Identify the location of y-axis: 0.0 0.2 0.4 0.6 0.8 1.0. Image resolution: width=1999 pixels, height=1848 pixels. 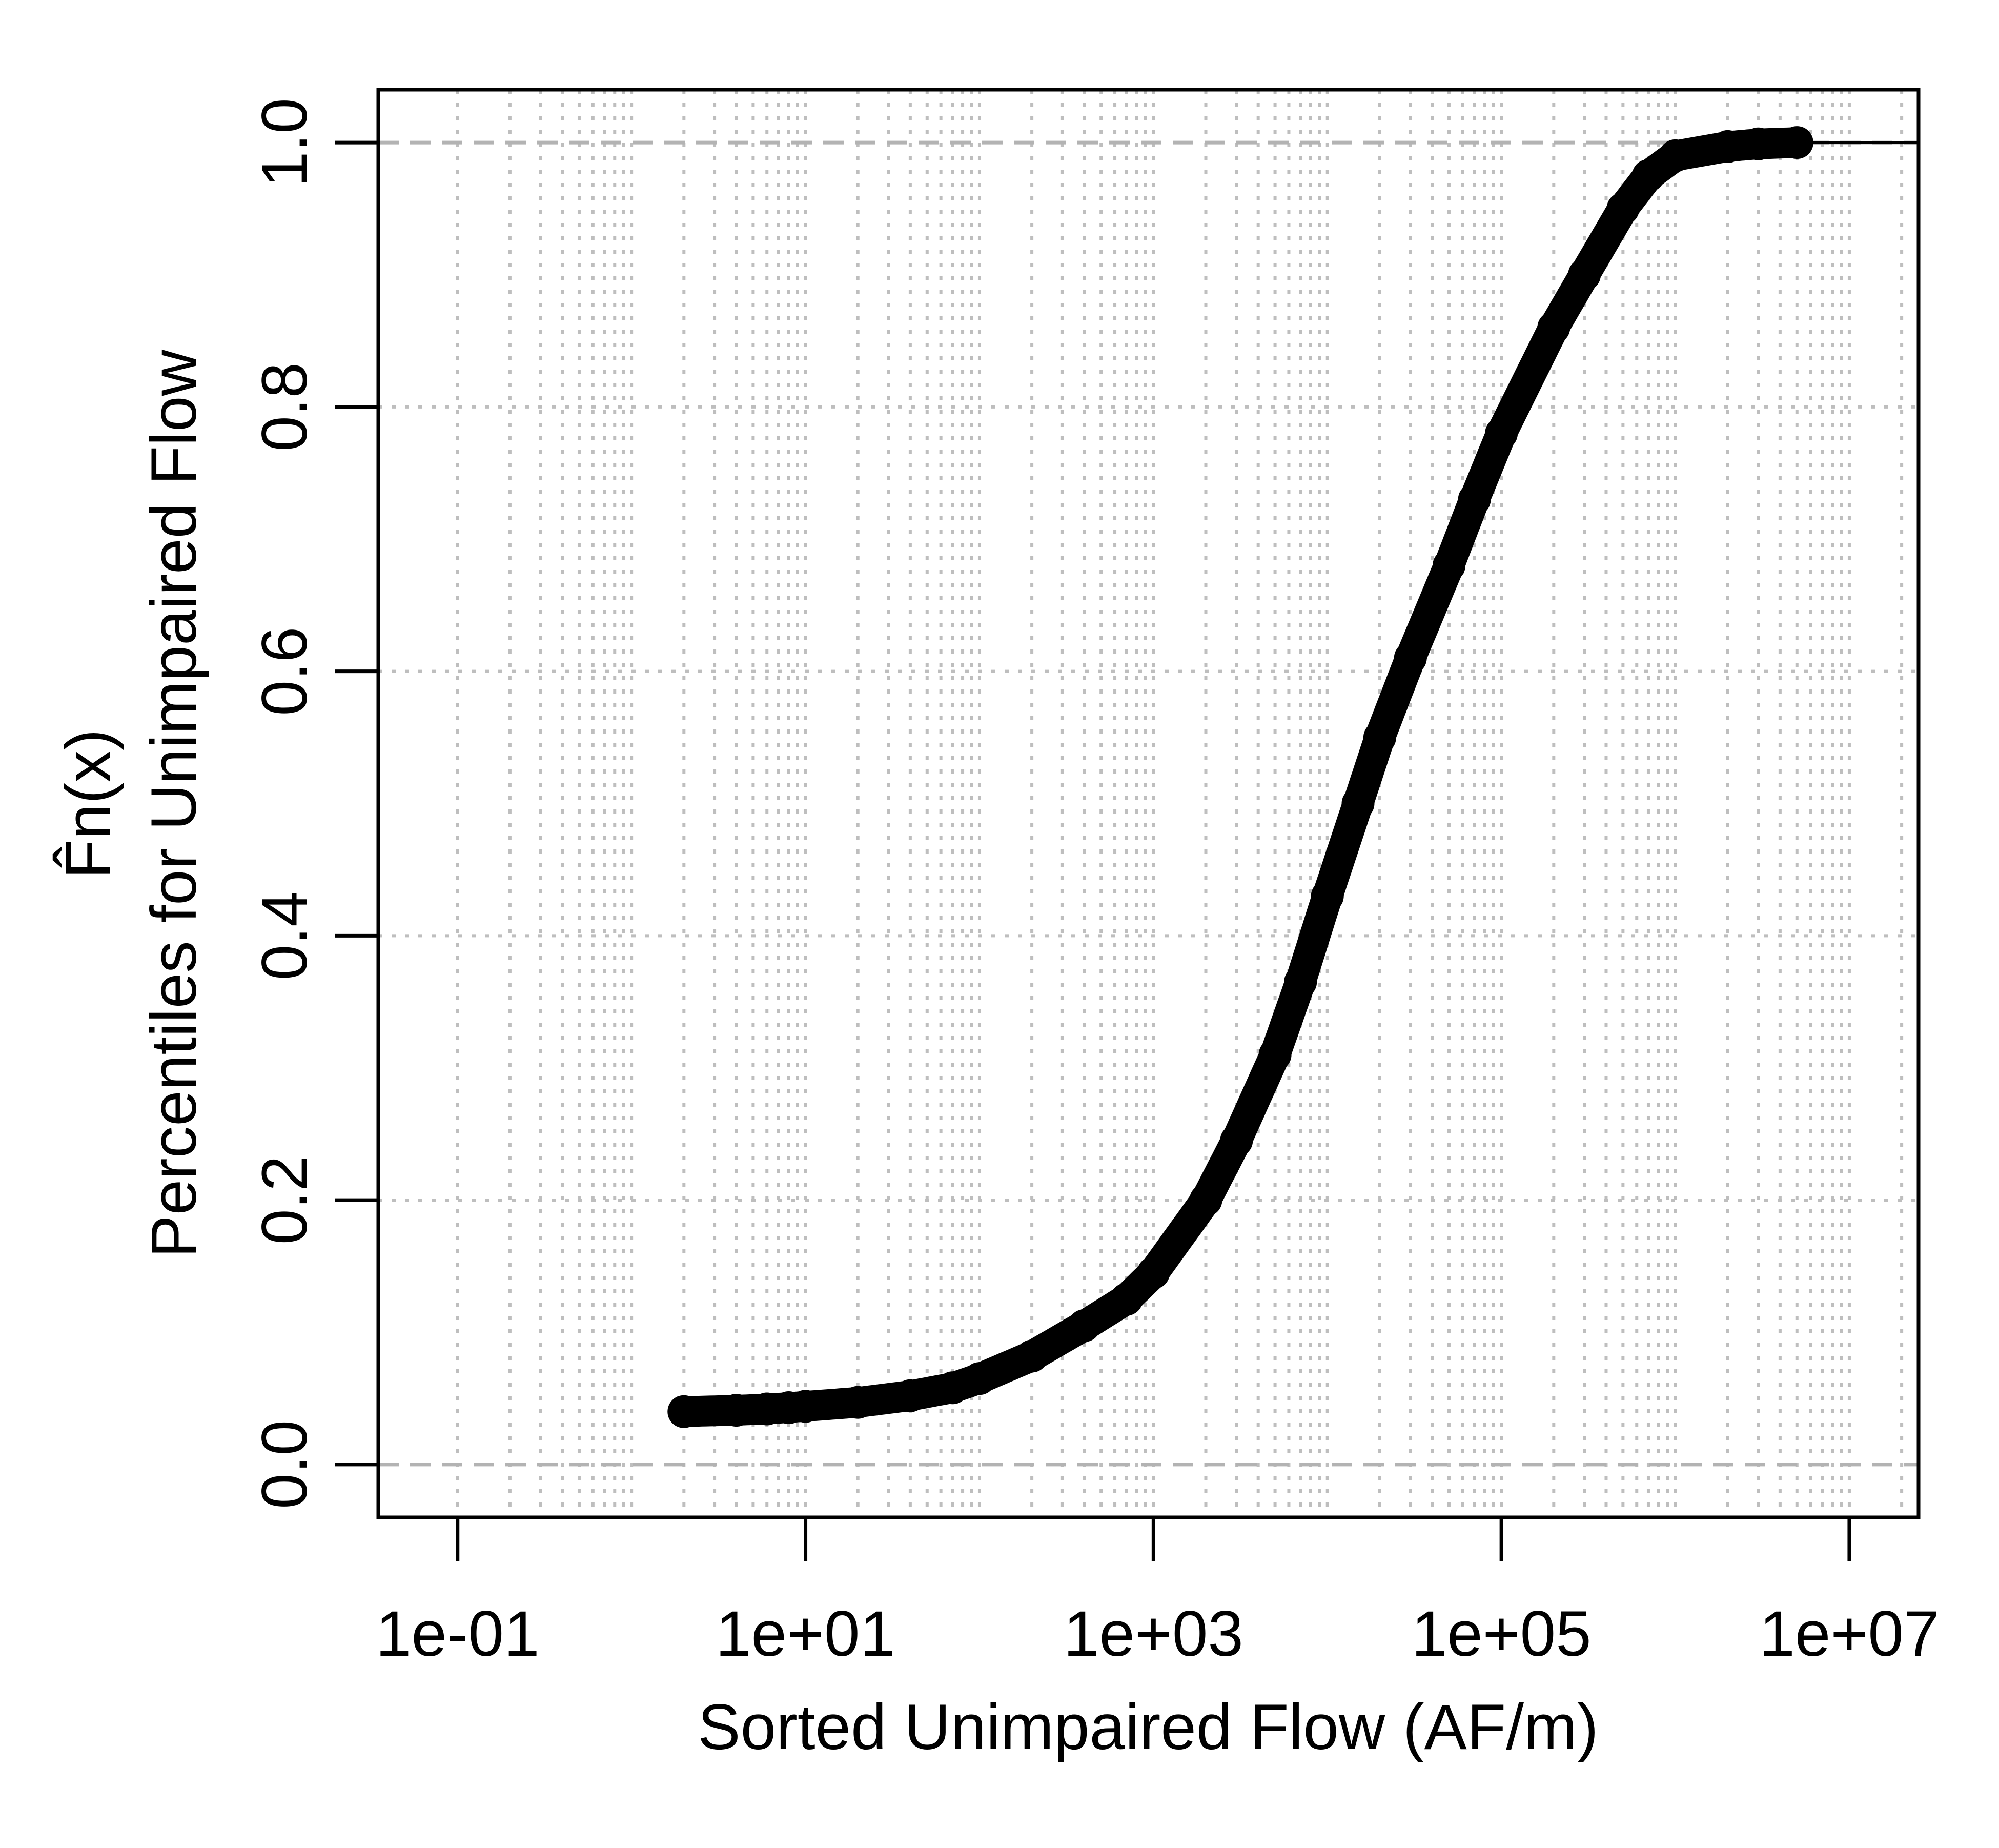
(313, 803).